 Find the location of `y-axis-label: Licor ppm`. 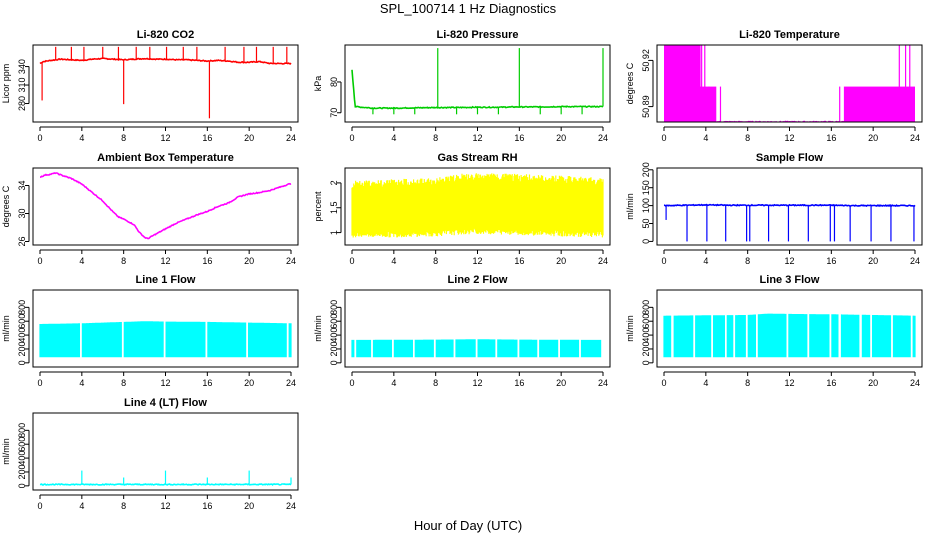

y-axis-label: Licor ppm is located at coordinates (6, 84).